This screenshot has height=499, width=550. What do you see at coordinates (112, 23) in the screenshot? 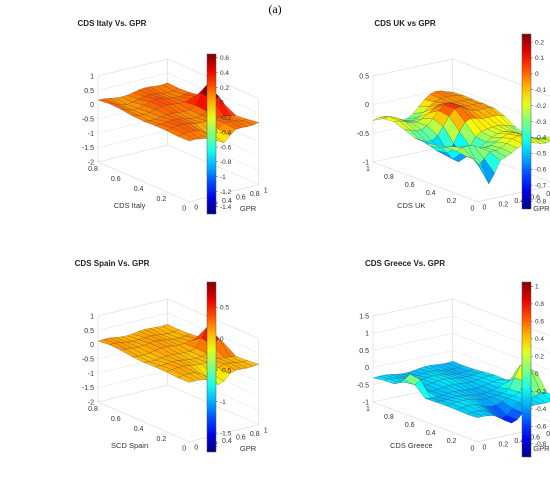
I see `chart-title: CDS Italy Vs. GPR` at bounding box center [112, 23].